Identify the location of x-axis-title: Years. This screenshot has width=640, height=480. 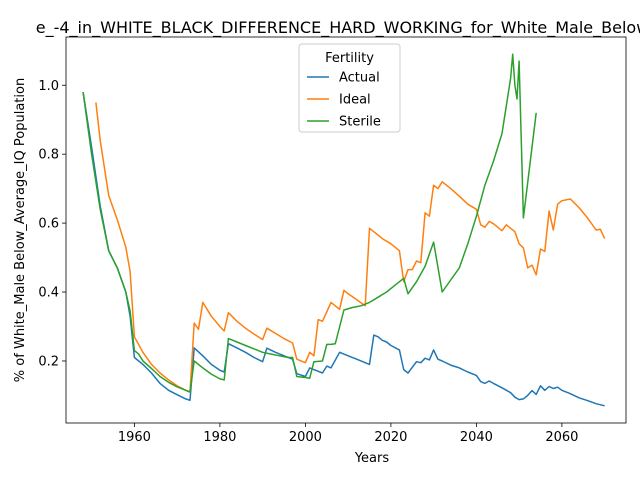
(372, 458).